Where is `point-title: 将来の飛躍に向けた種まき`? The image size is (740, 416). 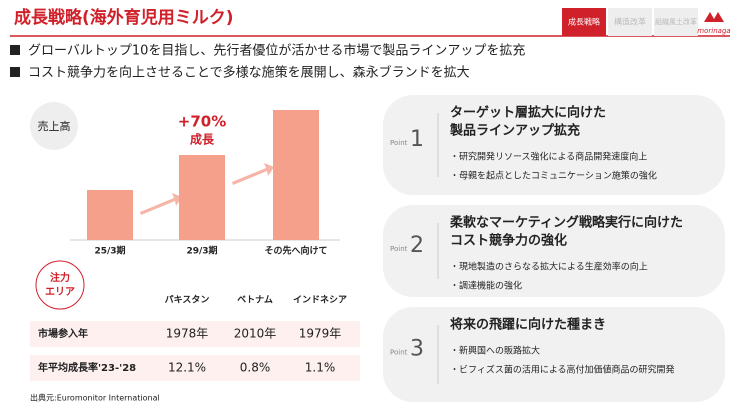
point-title: 将来の飛躍に向けた種まき is located at coordinates (528, 325).